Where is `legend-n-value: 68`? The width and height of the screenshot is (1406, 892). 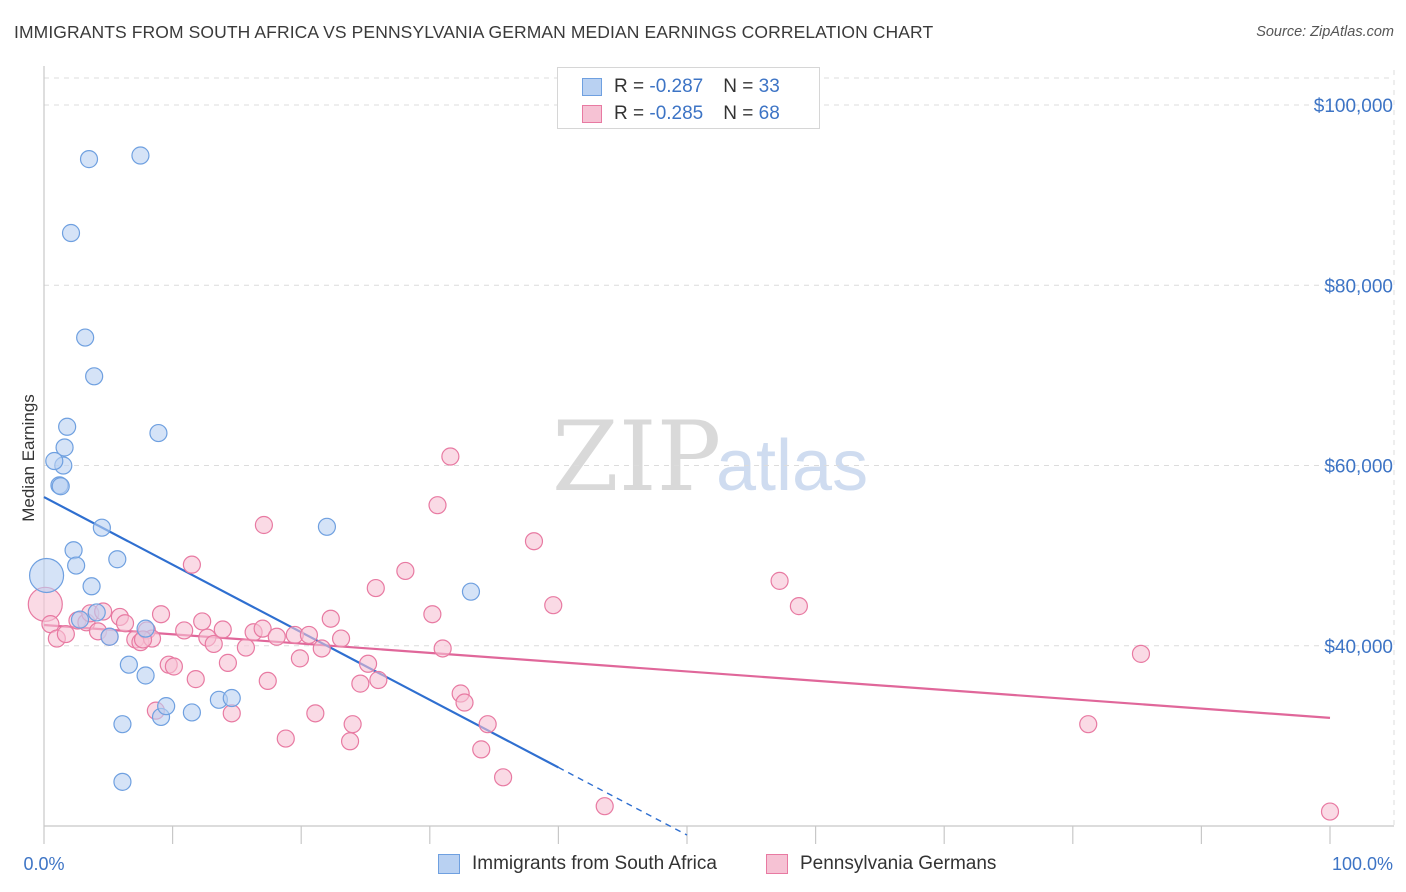
legend-n-value: 68 is located at coordinates (769, 113).